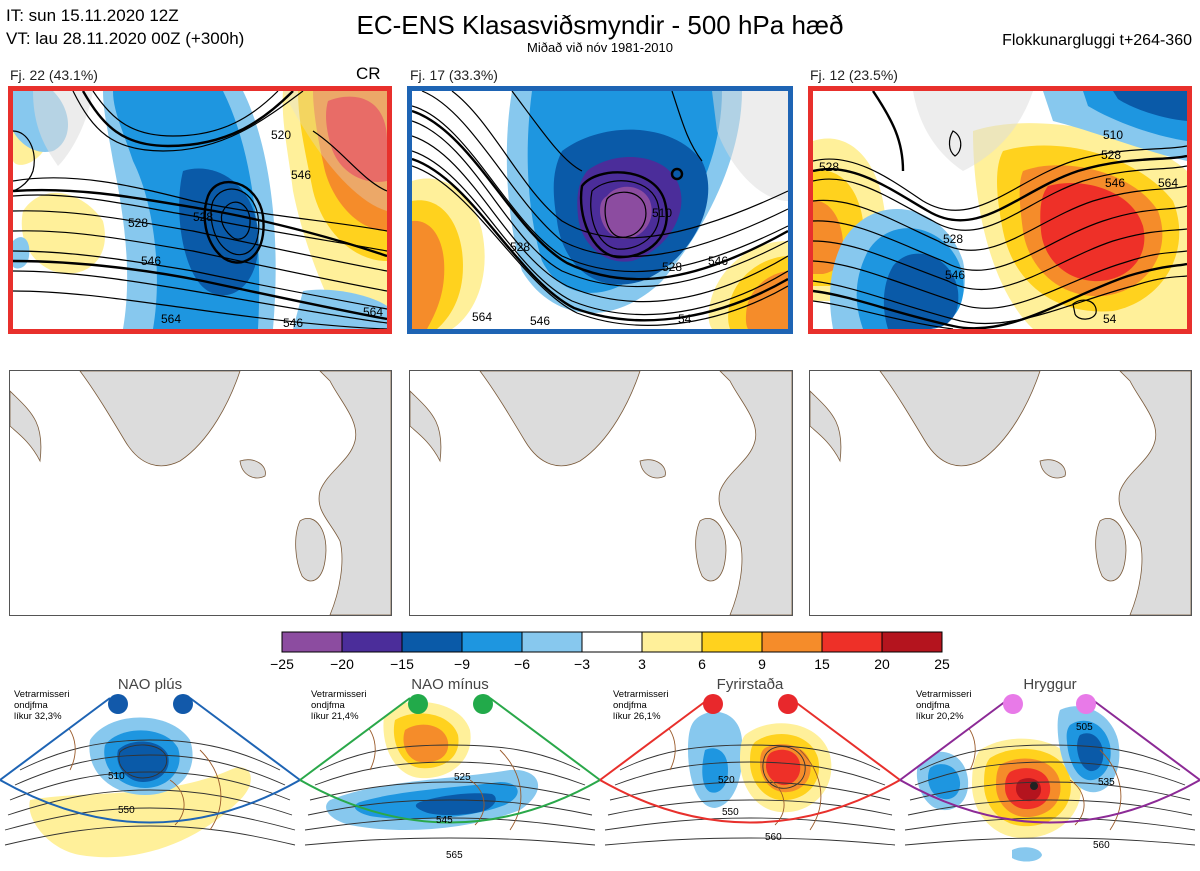 This screenshot has width=1200, height=871. Describe the element at coordinates (454, 855) in the screenshot. I see `regime-2-contour-label: 565` at that location.